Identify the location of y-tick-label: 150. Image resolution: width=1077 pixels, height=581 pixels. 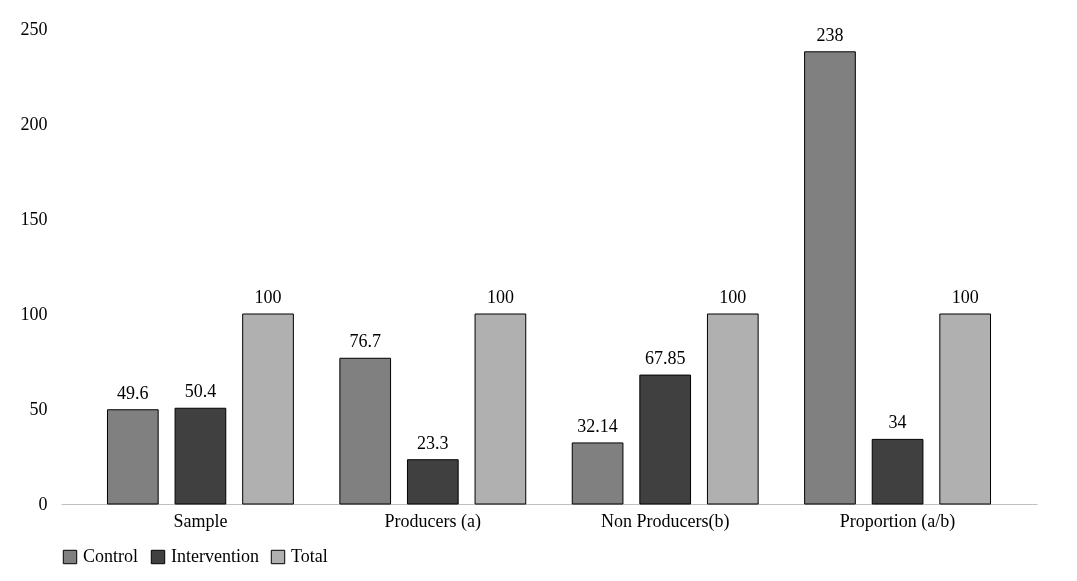
(34, 218).